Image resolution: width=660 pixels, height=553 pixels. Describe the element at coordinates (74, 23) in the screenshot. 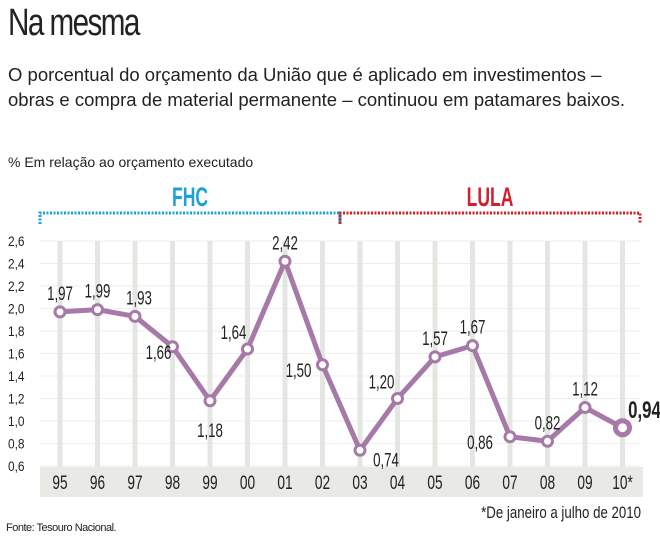

I see `chart-title: Na mesma` at that location.